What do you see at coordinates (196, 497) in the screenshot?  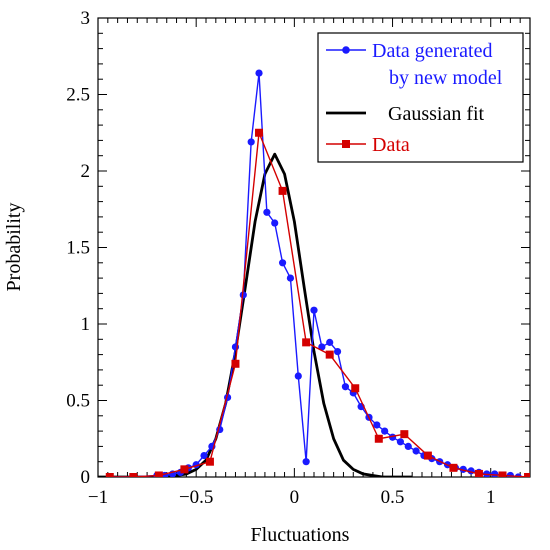 I see `x-tick-label: −0.5` at bounding box center [196, 497].